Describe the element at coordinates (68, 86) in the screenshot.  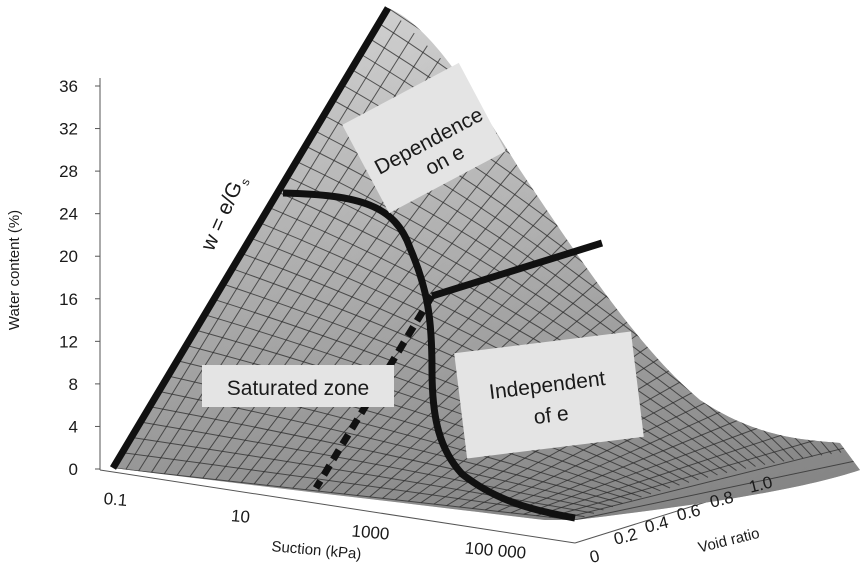
I see `z-tick-label: 36` at that location.